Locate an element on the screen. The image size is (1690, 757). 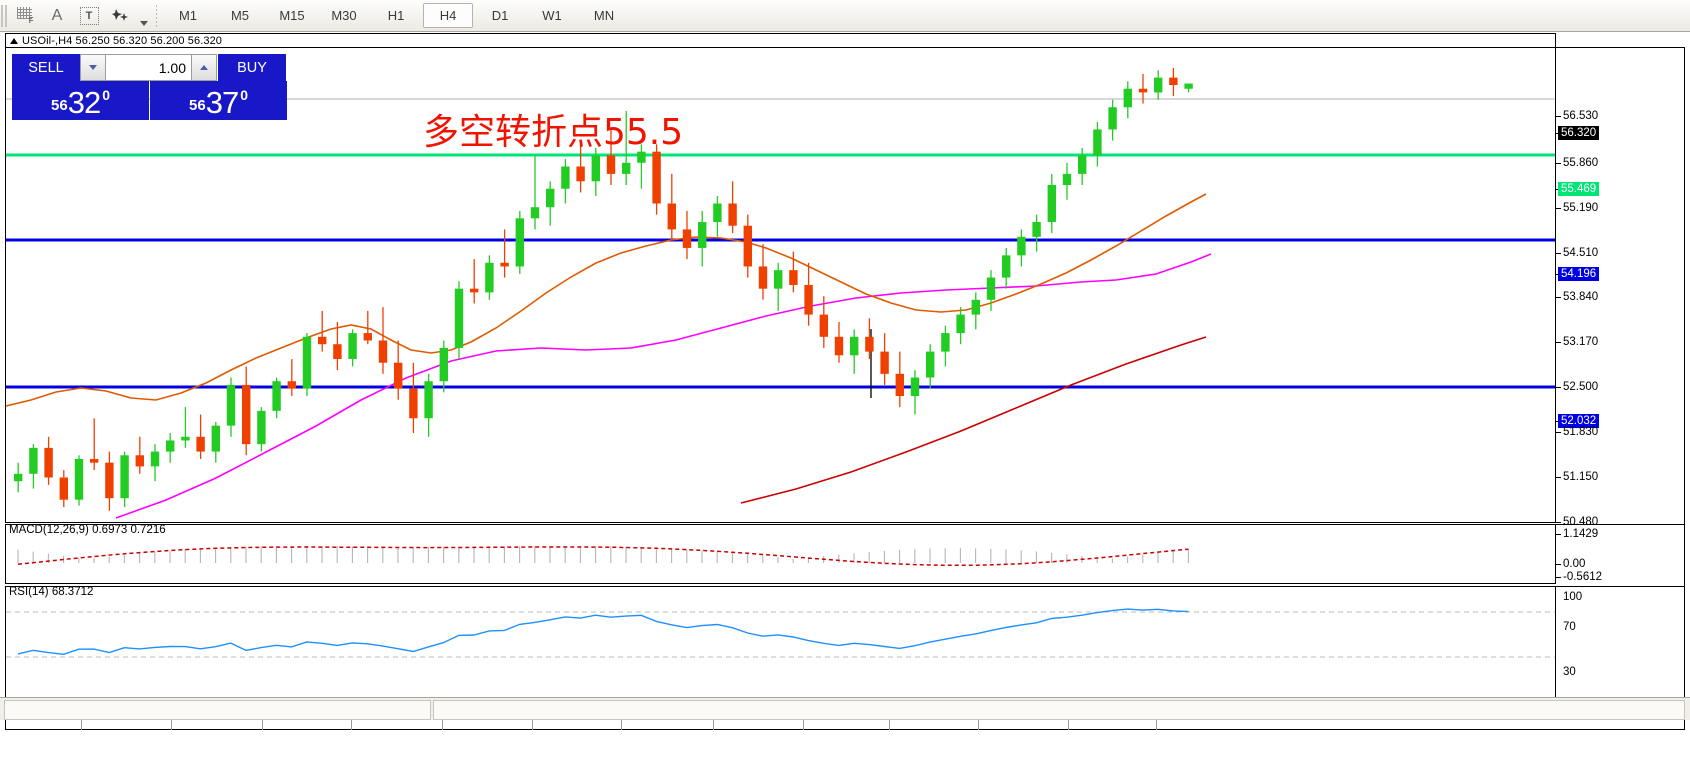
sell-price-sup: 0 is located at coordinates (106, 95).